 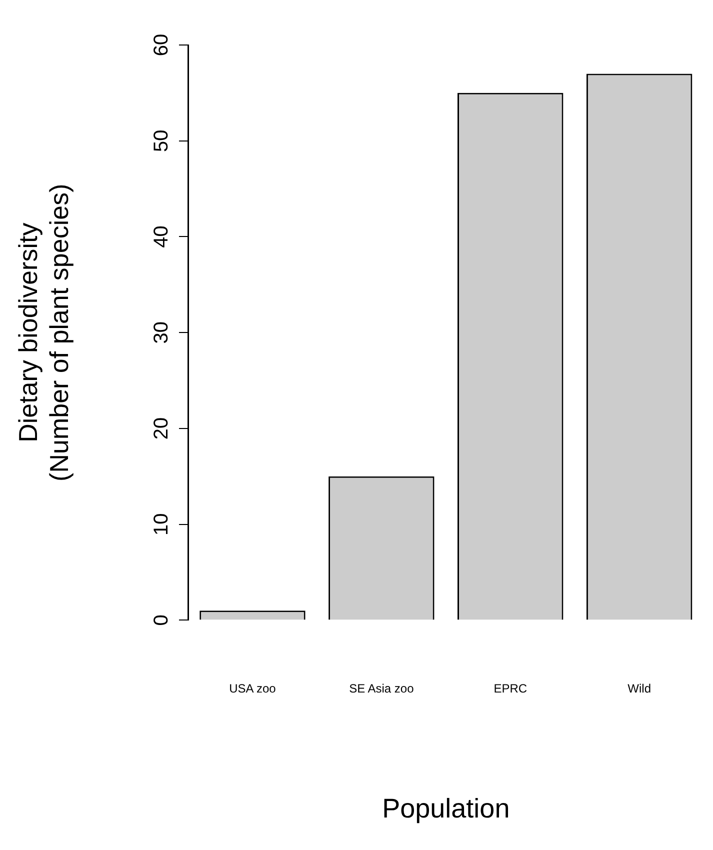 I want to click on x-tick-label: Wild, so click(x=640, y=689).